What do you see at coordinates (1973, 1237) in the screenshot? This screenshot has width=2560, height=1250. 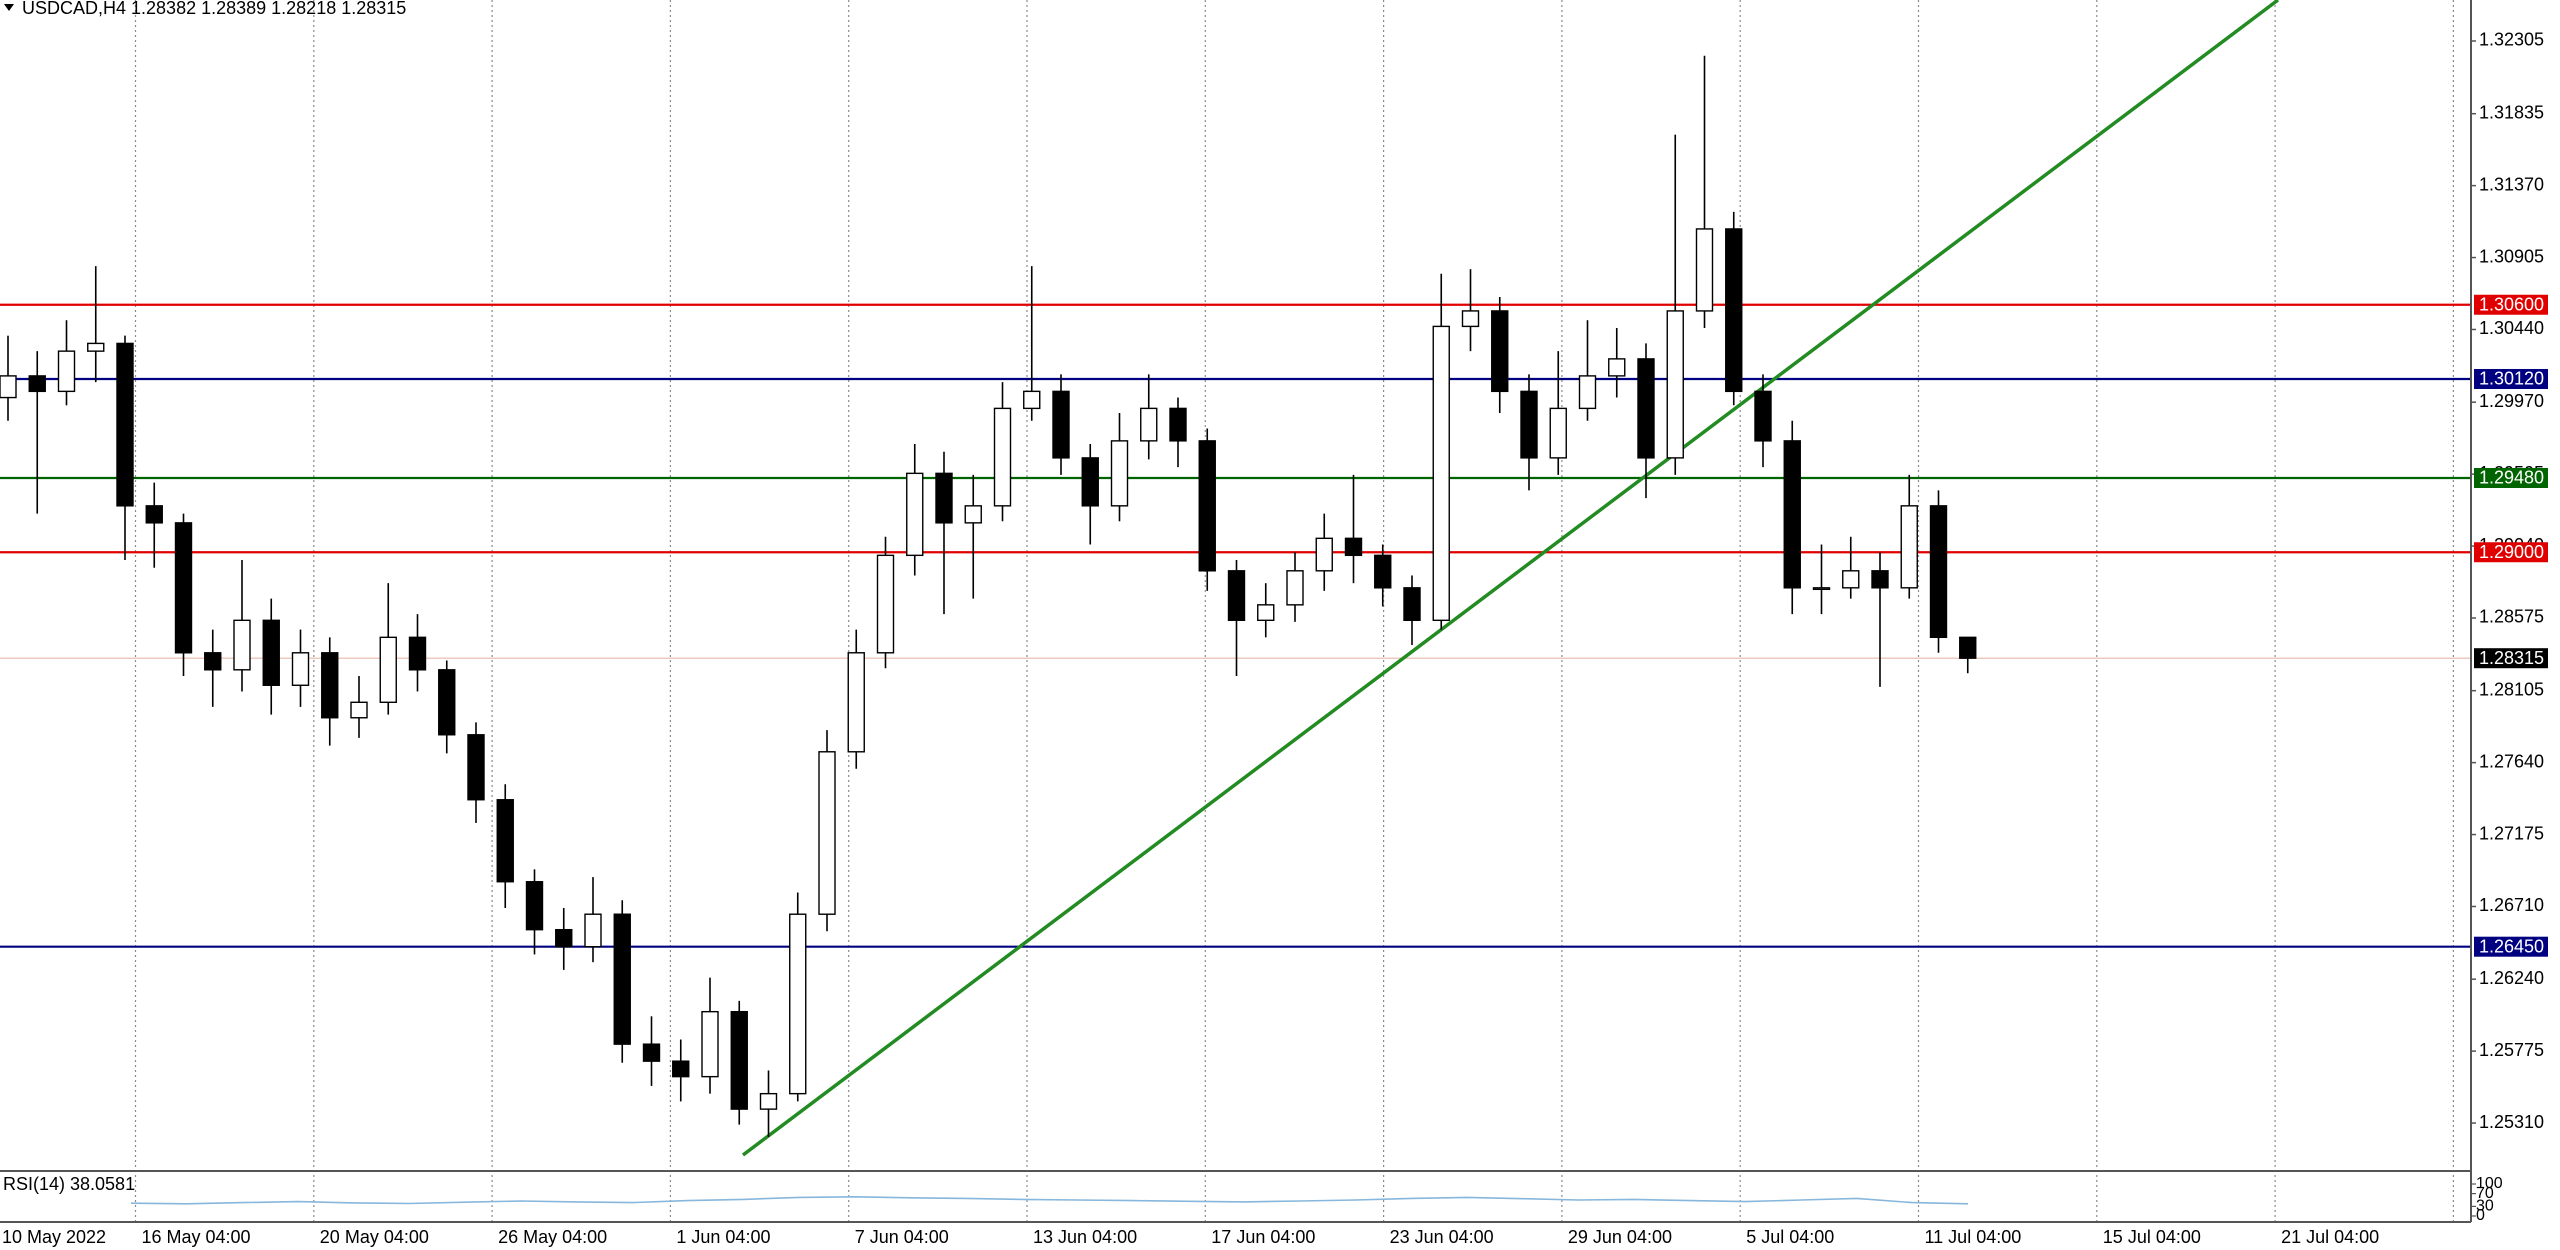 I see `x-tick-label: 11 Jul 04:00` at bounding box center [1973, 1237].